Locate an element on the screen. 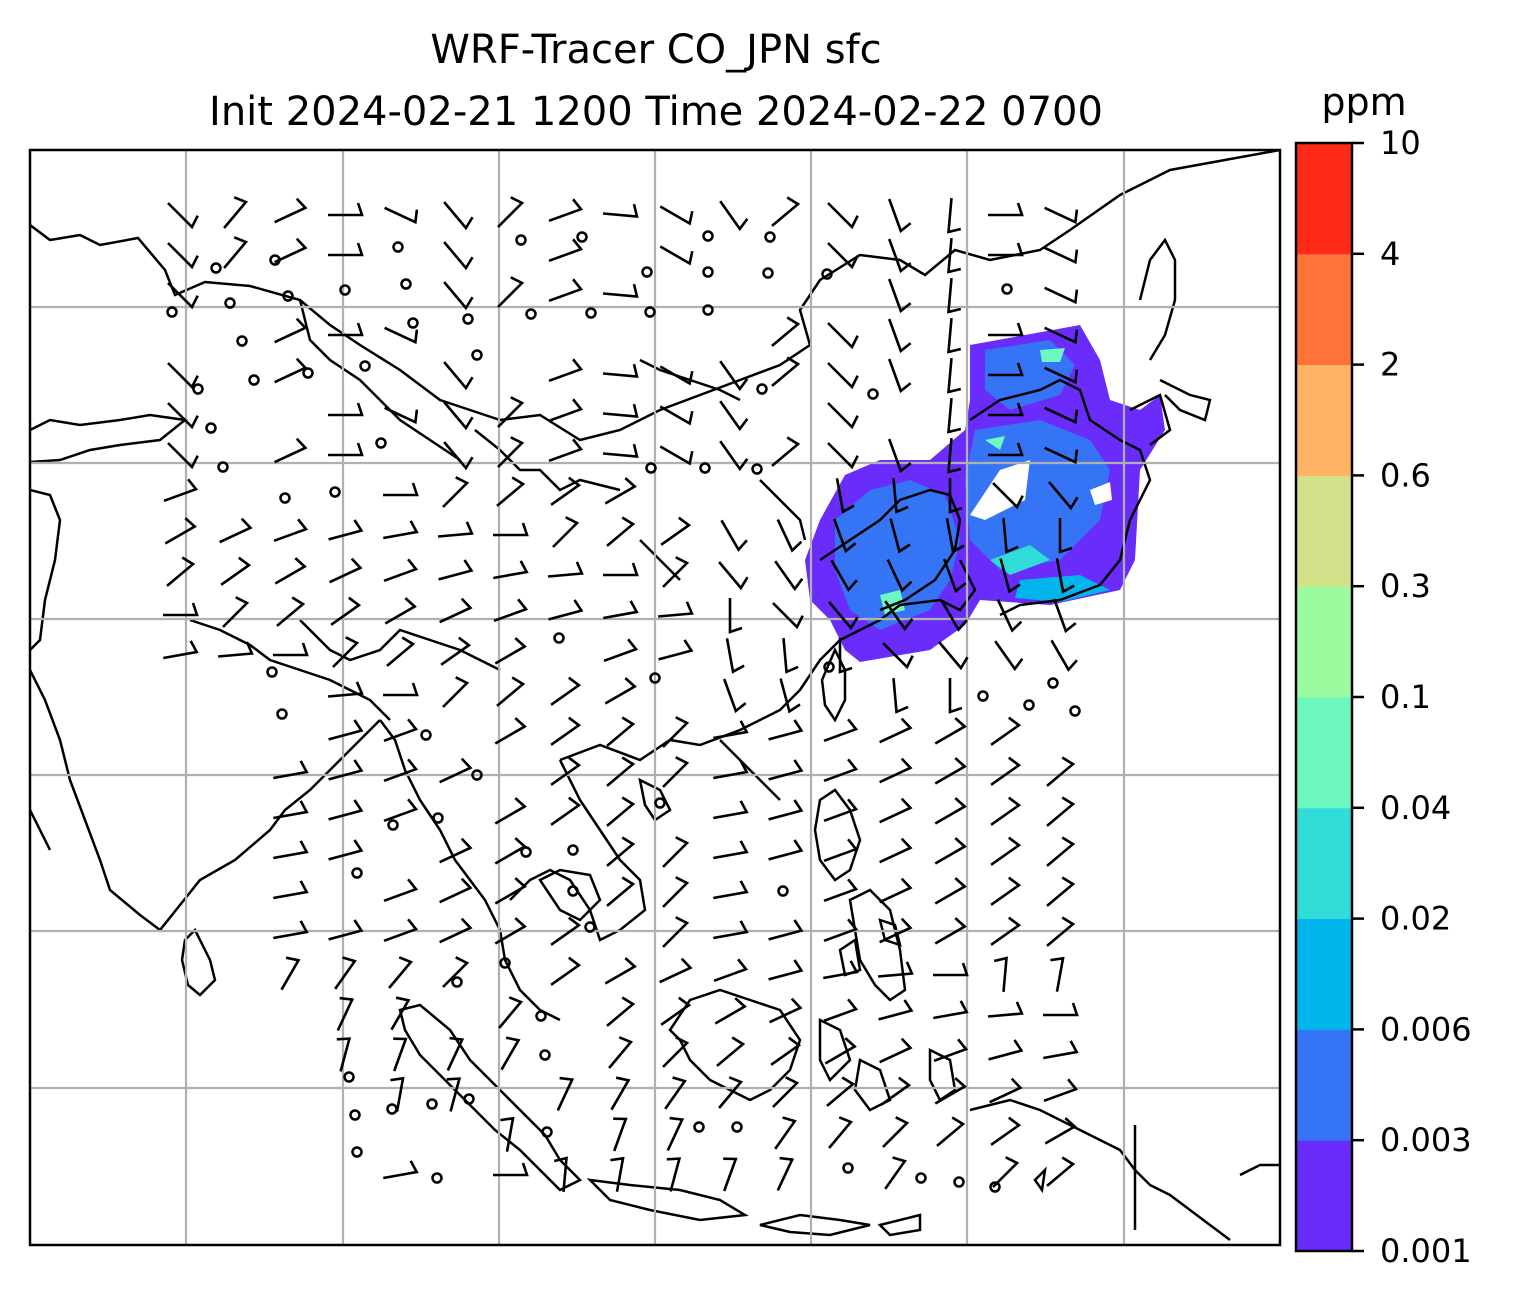 The width and height of the screenshot is (1528, 1306). colorbar-tick-label: 0.6 is located at coordinates (1405, 475).